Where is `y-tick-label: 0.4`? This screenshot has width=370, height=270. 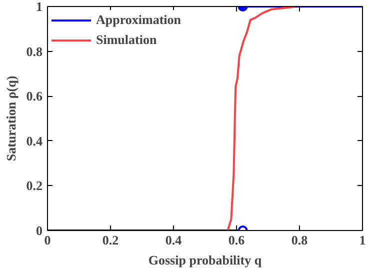
y-tick-label: 0.4 is located at coordinates (34, 140).